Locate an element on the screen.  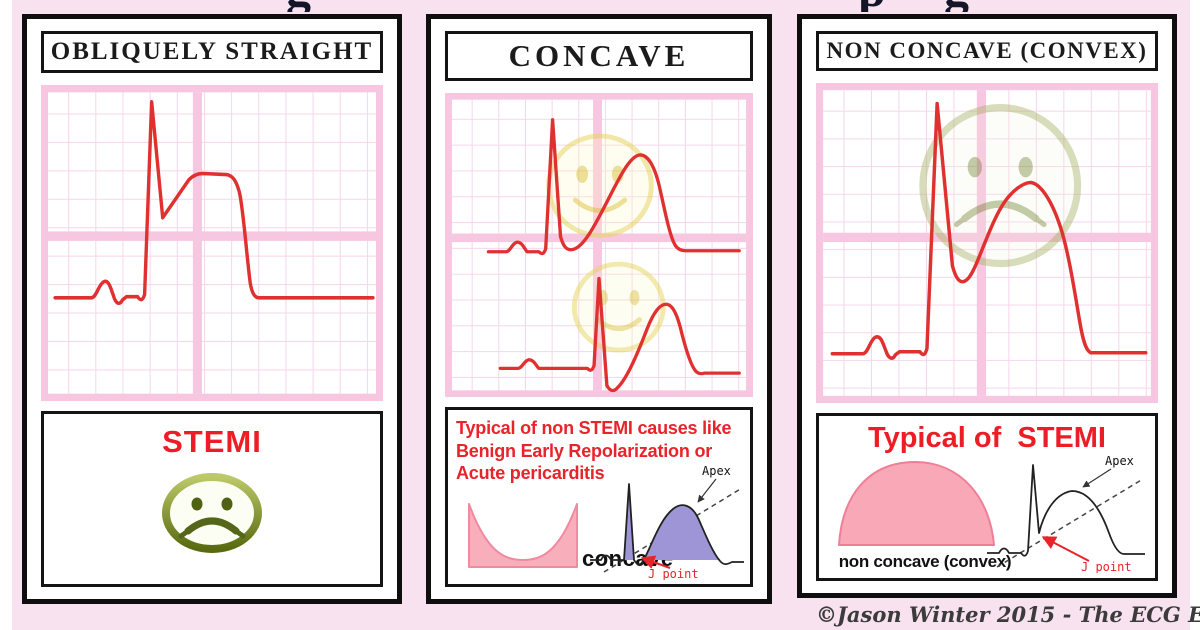
sad-face-icon is located at coordinates (212, 513).